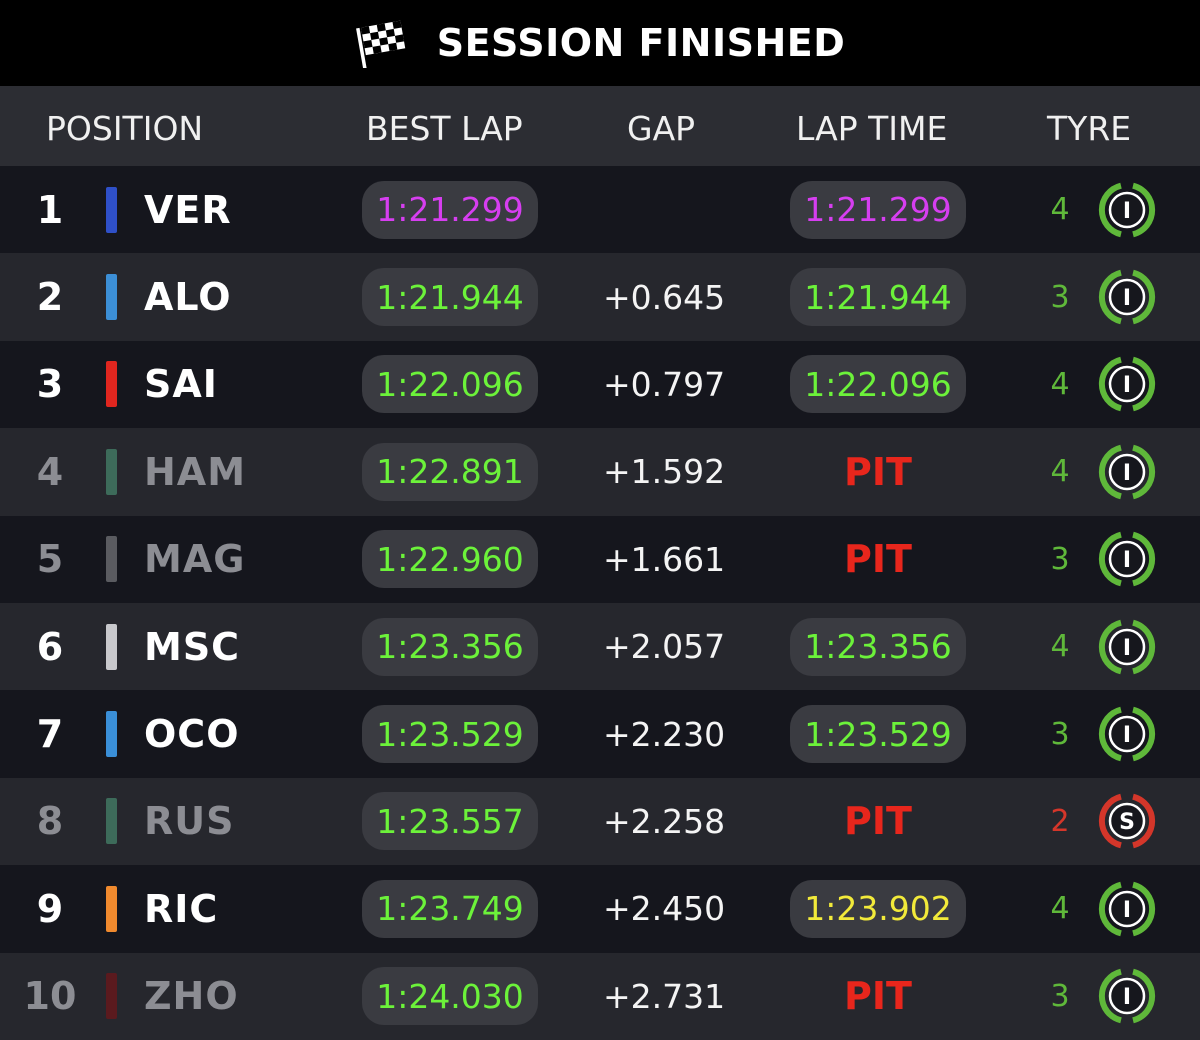 This screenshot has height=1040, width=1200. Describe the element at coordinates (50, 734) in the screenshot. I see `driver-position: 7` at that location.